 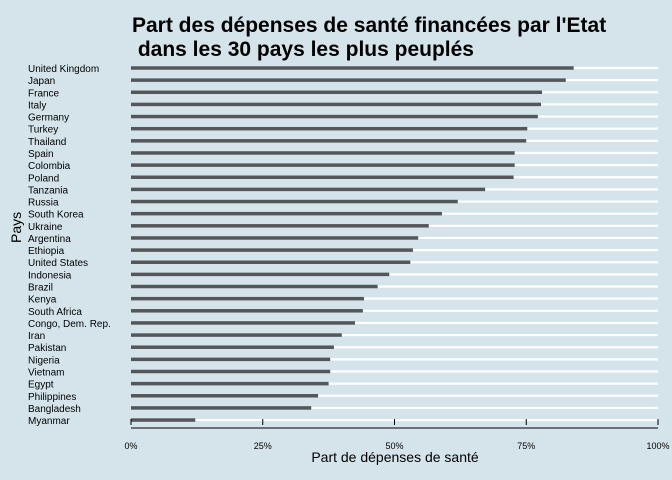 What do you see at coordinates (41, 81) in the screenshot?
I see `y-tick-label: Japan` at bounding box center [41, 81].